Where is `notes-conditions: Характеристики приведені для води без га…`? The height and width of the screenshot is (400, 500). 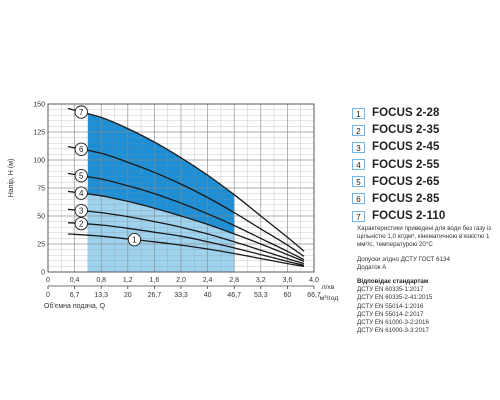 notes-conditions: Характеристики приведені для води без га… is located at coordinates (424, 237).